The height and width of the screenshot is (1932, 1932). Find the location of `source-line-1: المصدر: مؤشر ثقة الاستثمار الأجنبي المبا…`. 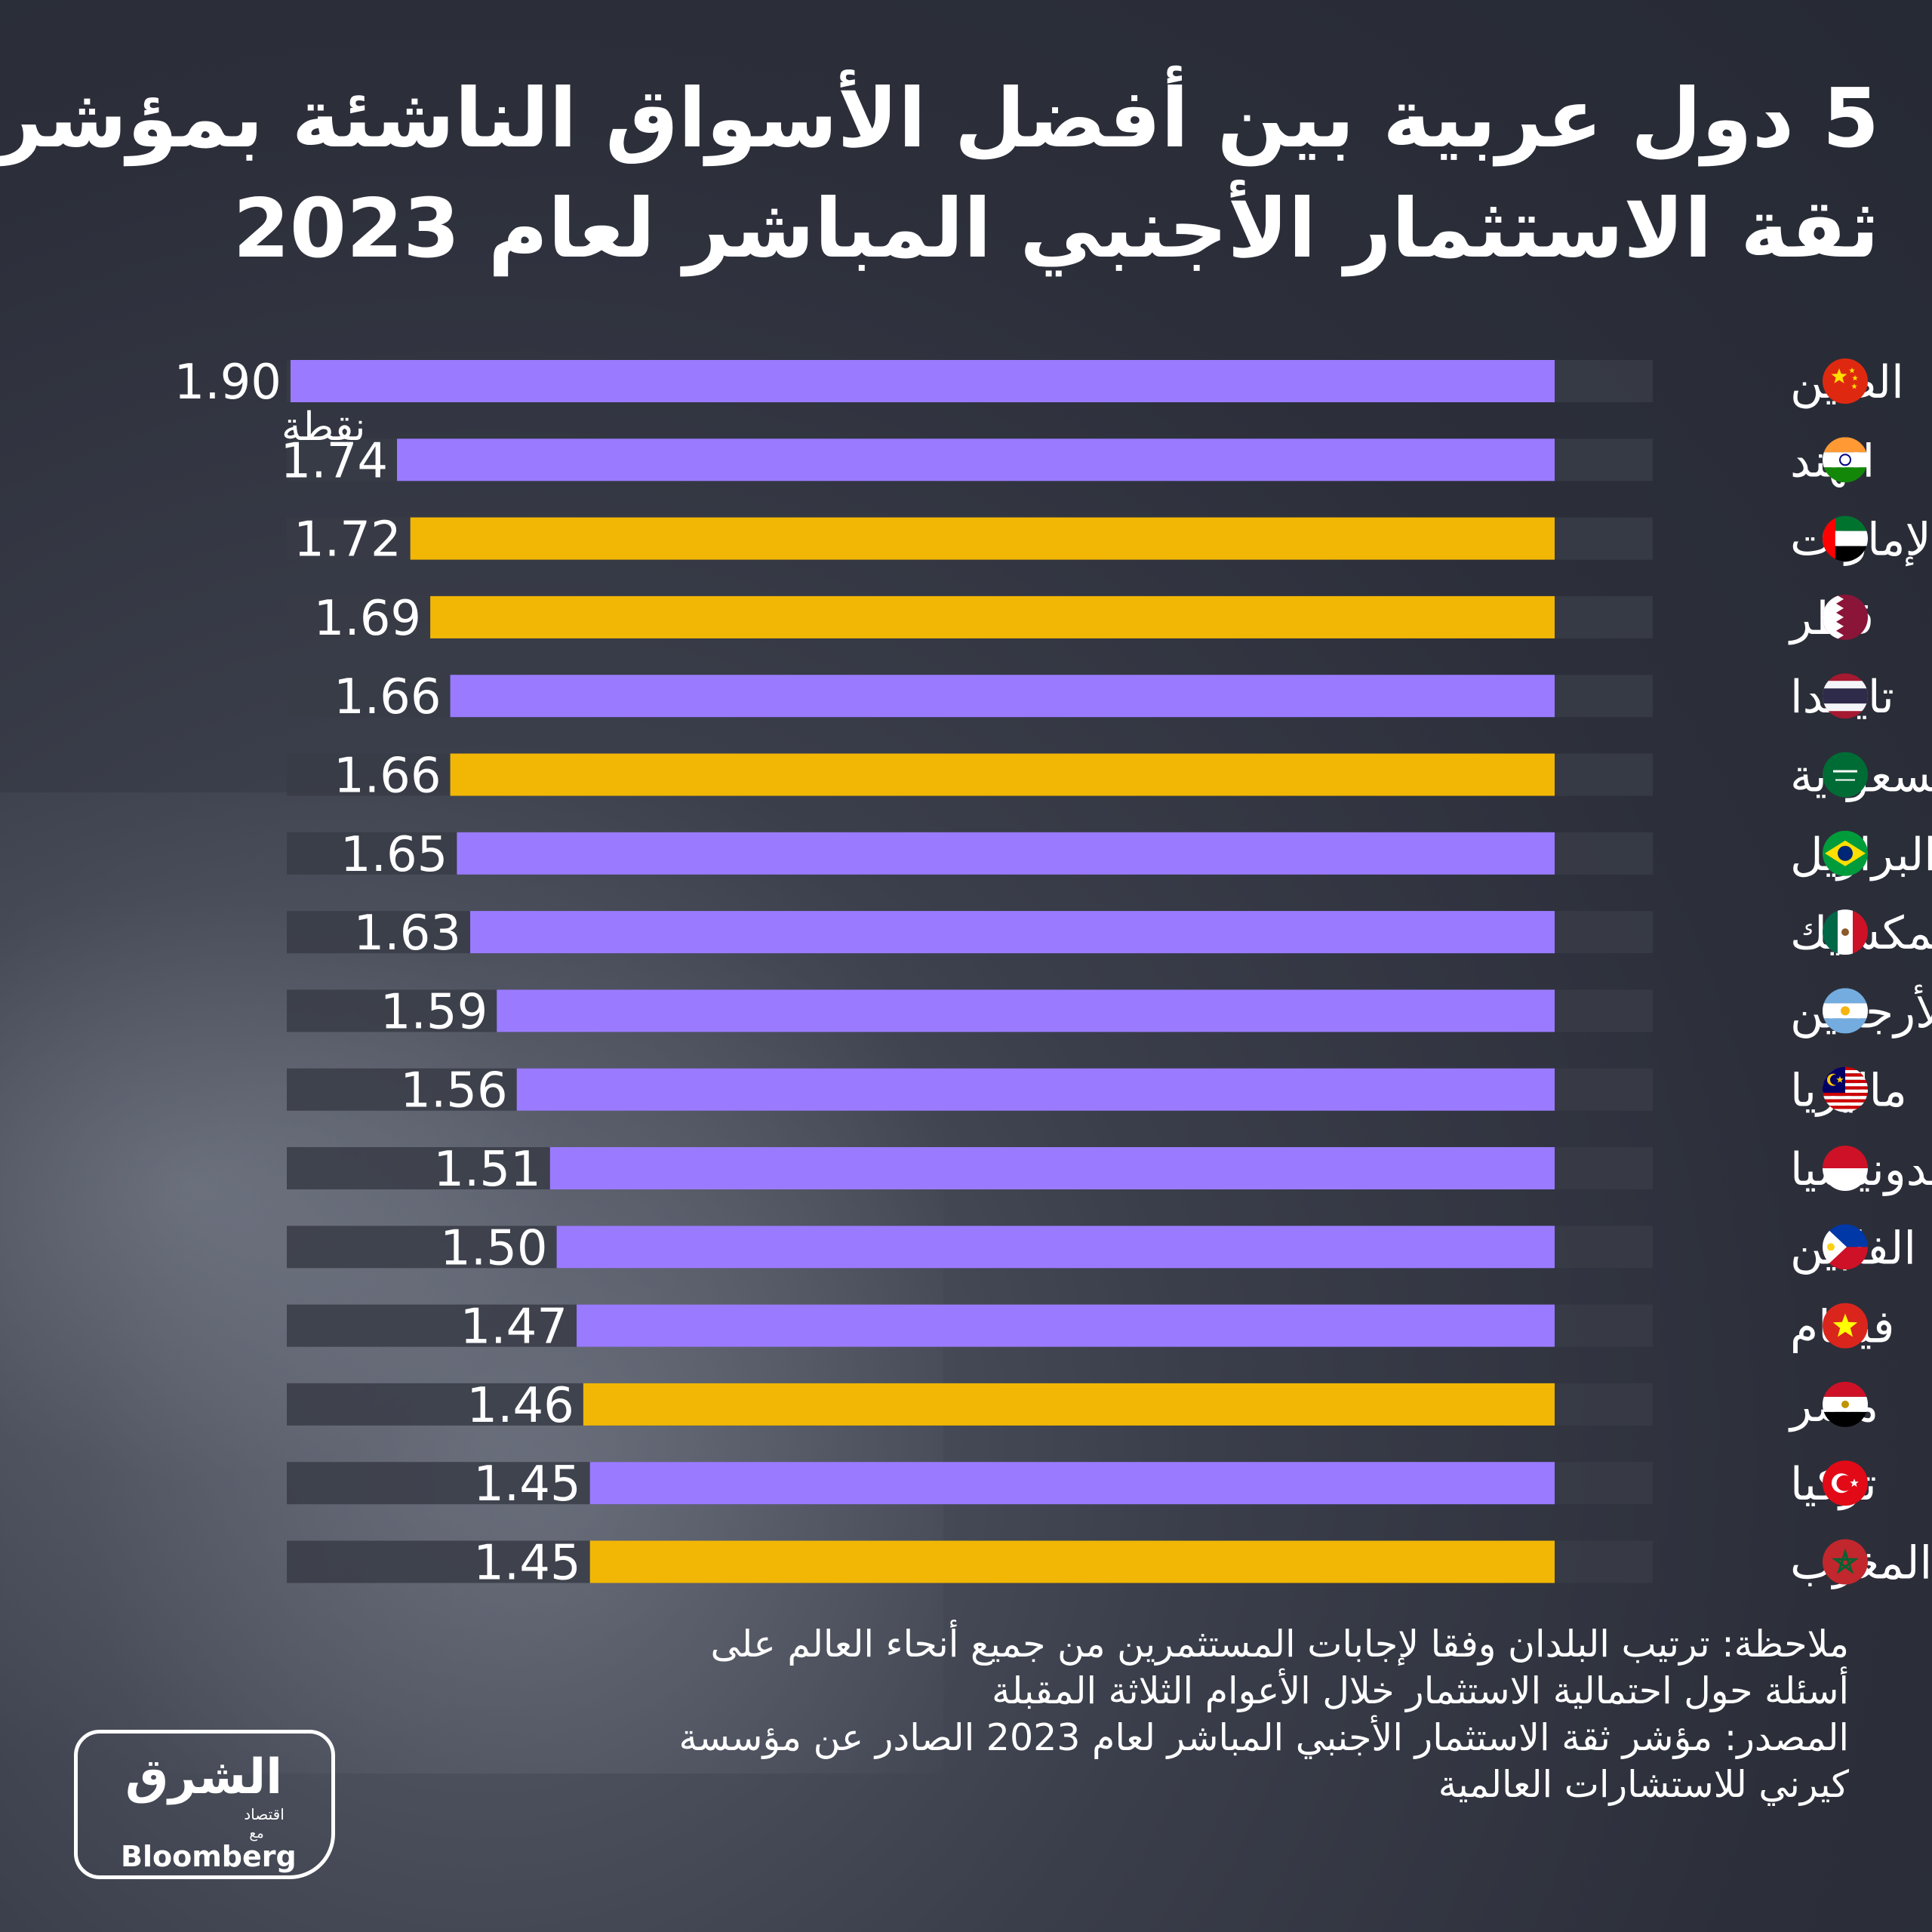

source-line-1: المصدر: مؤشر ثقة الاستثمار الأجنبي المبا… is located at coordinates (1263, 1737).